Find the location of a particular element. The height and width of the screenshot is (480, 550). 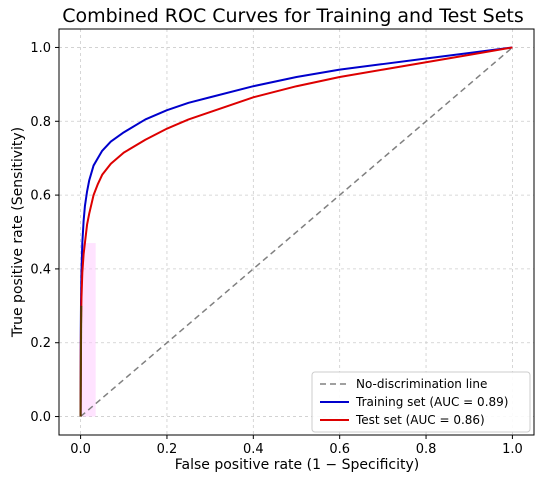

overlap-segment is located at coordinates (81, 361).